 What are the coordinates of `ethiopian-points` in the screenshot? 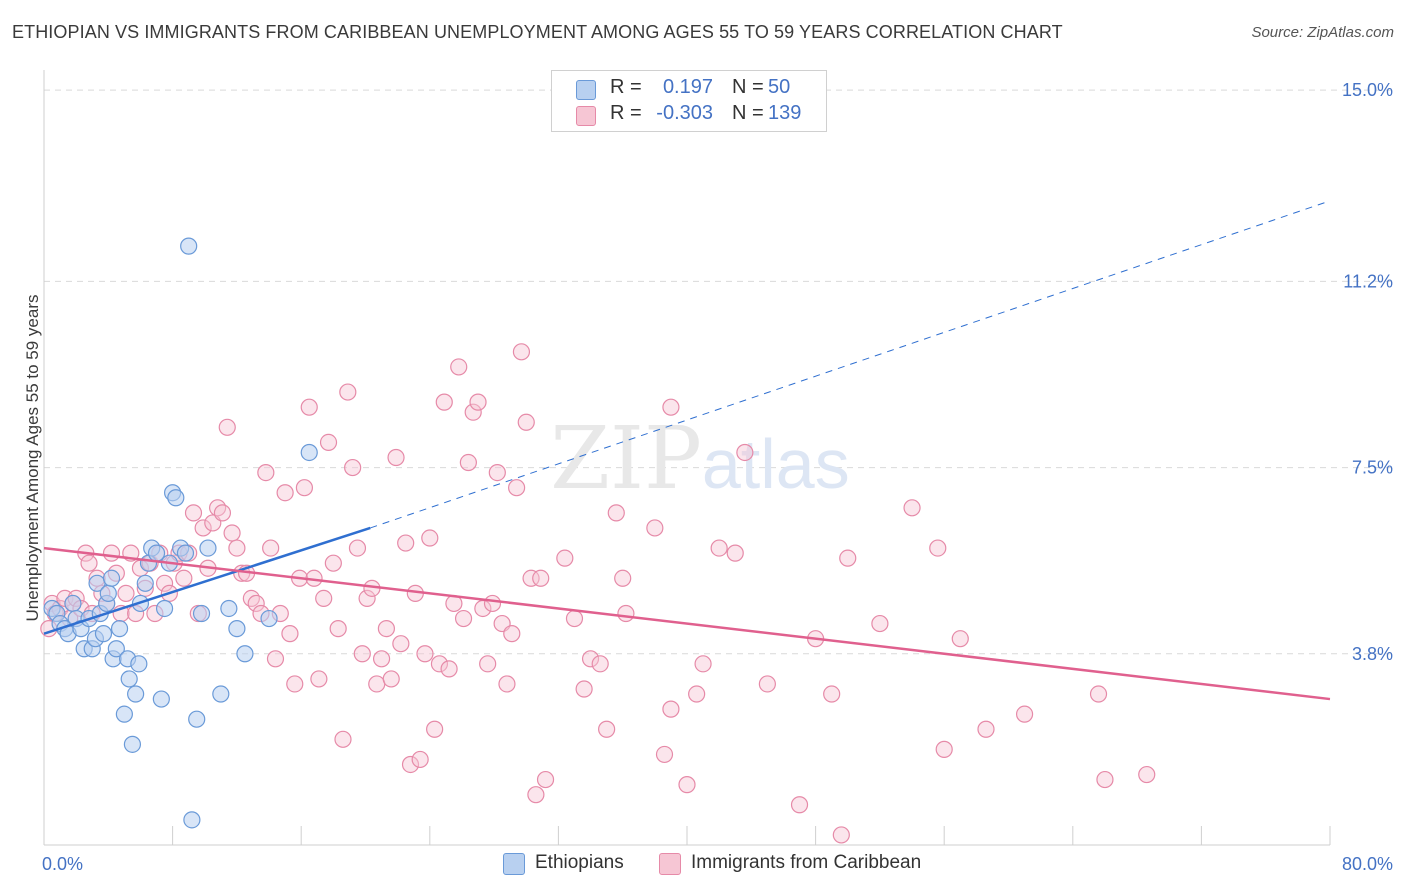 It's located at (180, 533).